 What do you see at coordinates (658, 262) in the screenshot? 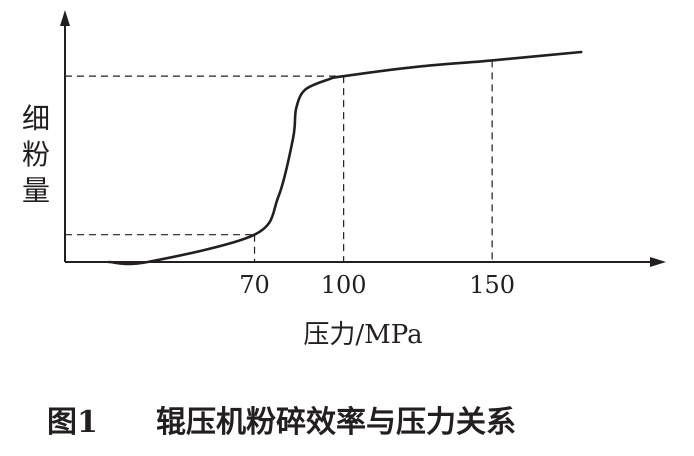
I see `x-axis-arrowhead` at bounding box center [658, 262].